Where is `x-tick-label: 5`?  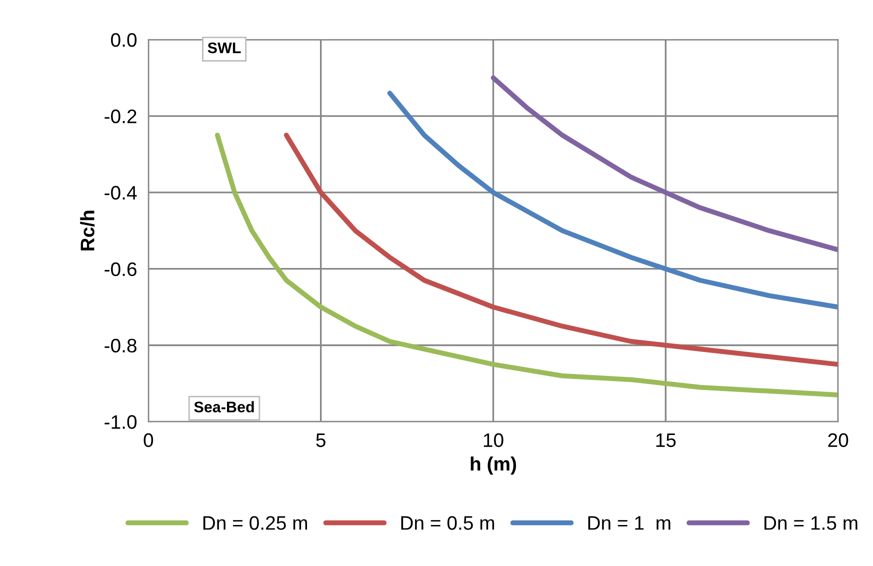 x-tick-label: 5 is located at coordinates (321, 440).